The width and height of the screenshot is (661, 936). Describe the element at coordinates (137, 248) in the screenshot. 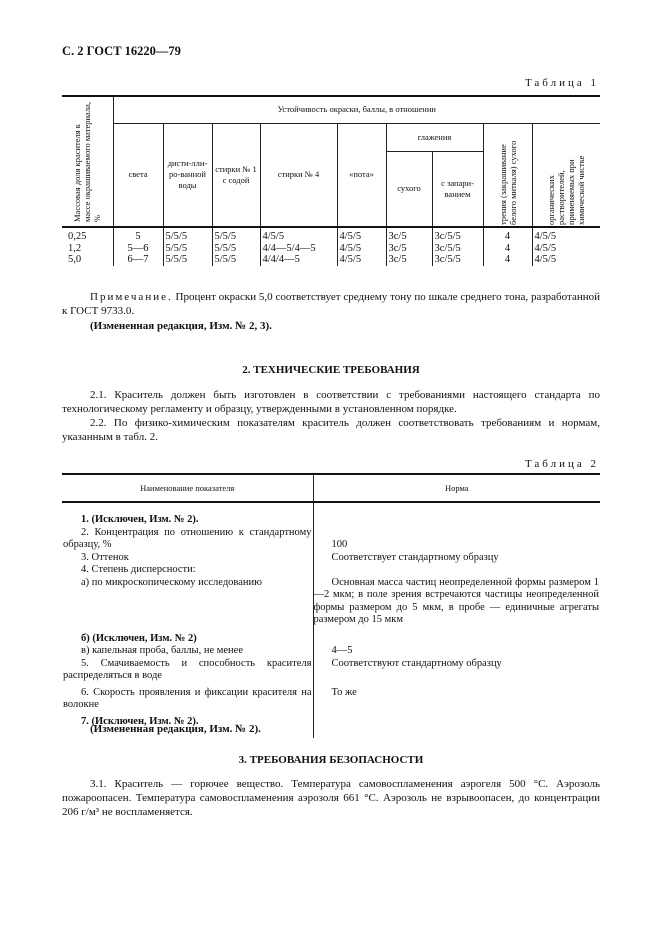

I see `table-cell: 5—6` at that location.